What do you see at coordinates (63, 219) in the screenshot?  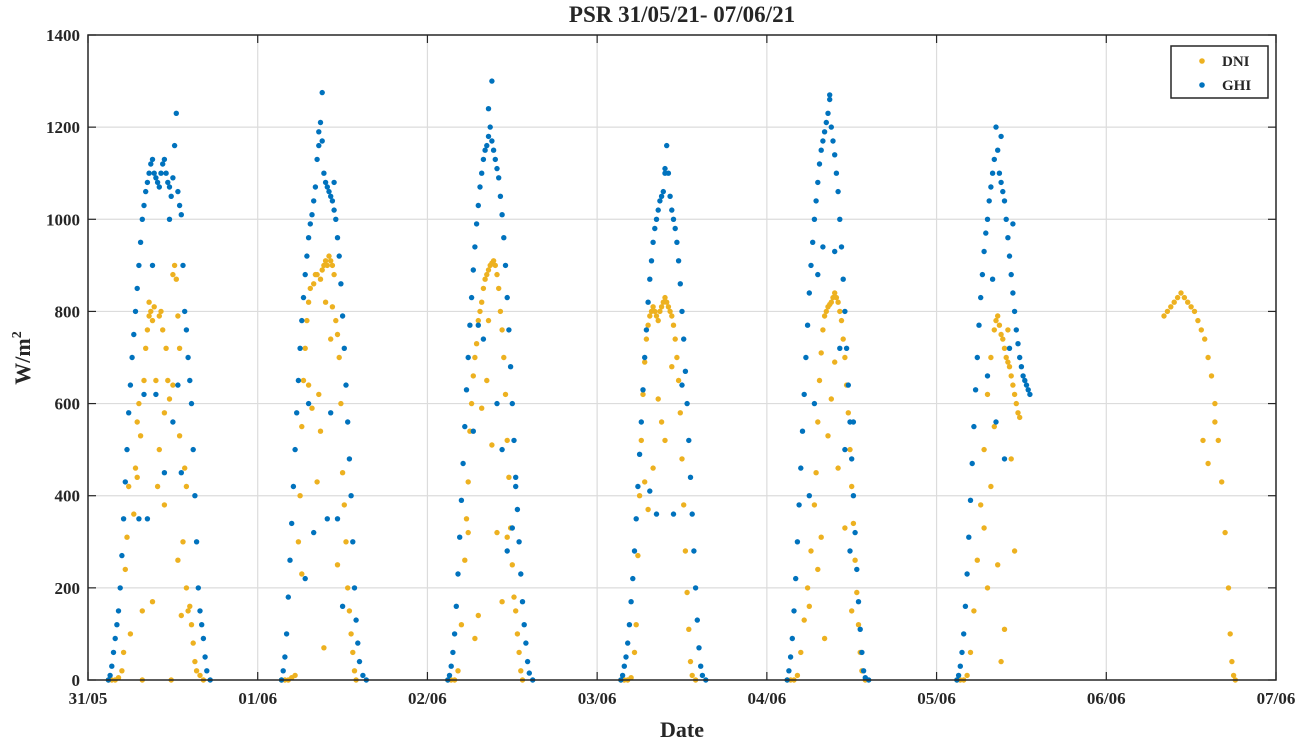 I see `y-tick-label: 1000` at bounding box center [63, 219].